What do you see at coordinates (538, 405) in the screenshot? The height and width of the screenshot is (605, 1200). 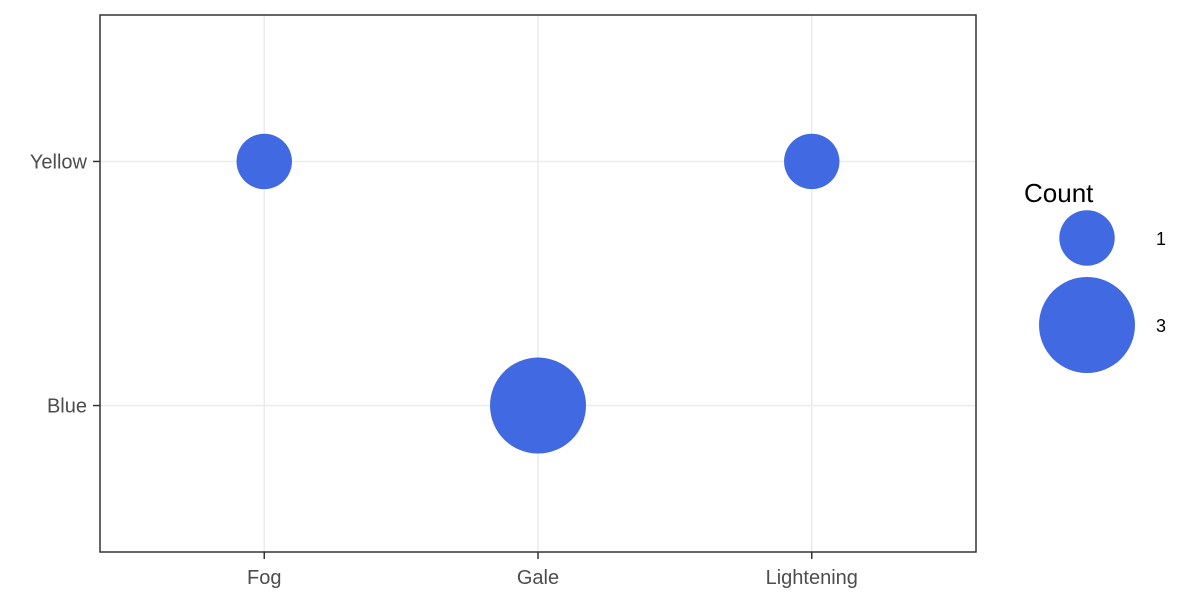 I see `data-point-gale-blue` at bounding box center [538, 405].